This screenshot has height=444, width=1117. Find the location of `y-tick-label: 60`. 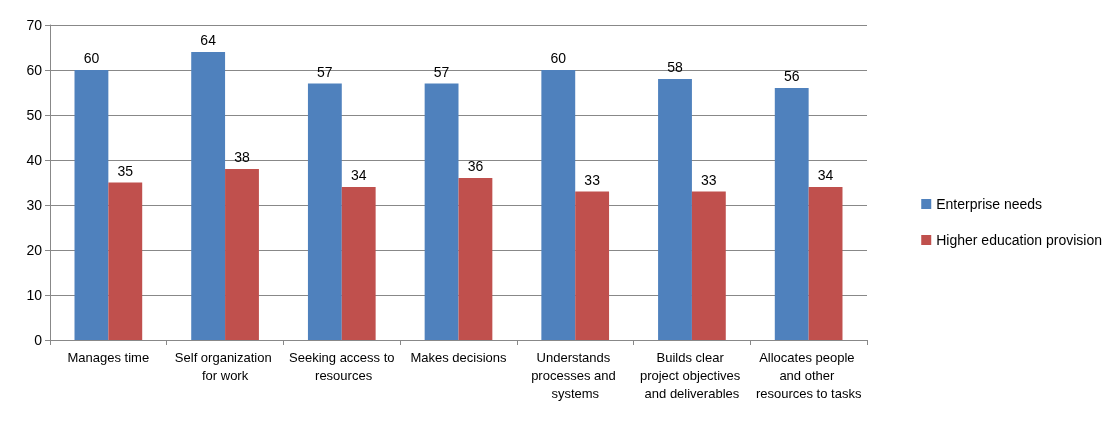

y-tick-label: 60 is located at coordinates (34, 70).